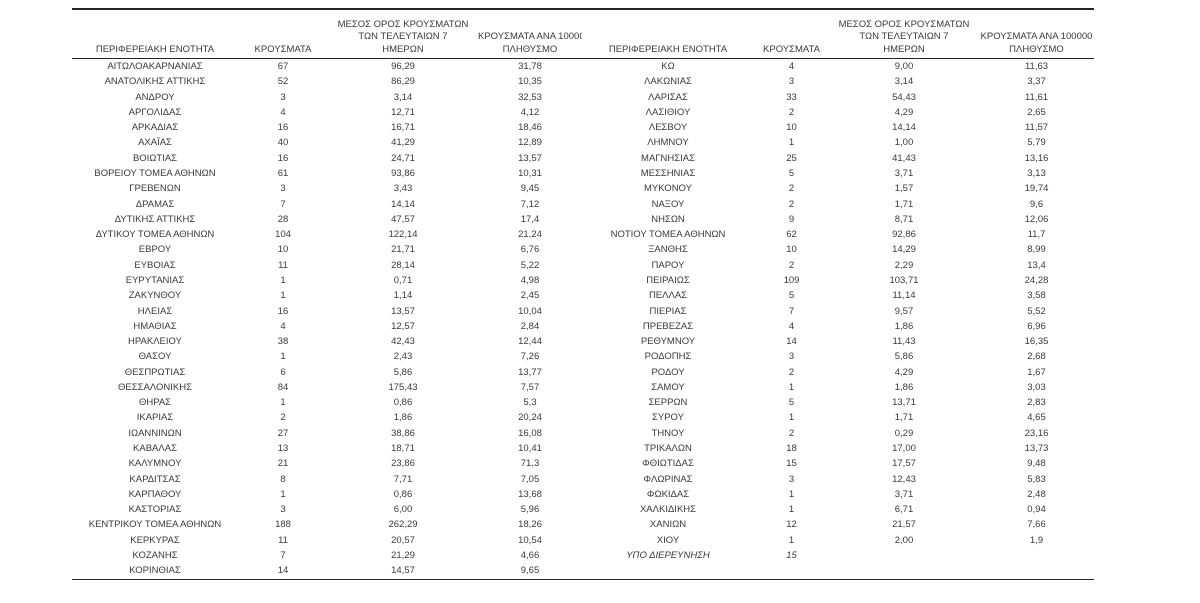 This screenshot has width=1200, height=603. Describe the element at coordinates (530, 464) in the screenshot. I see `per100k-cell: 71,3` at that location.